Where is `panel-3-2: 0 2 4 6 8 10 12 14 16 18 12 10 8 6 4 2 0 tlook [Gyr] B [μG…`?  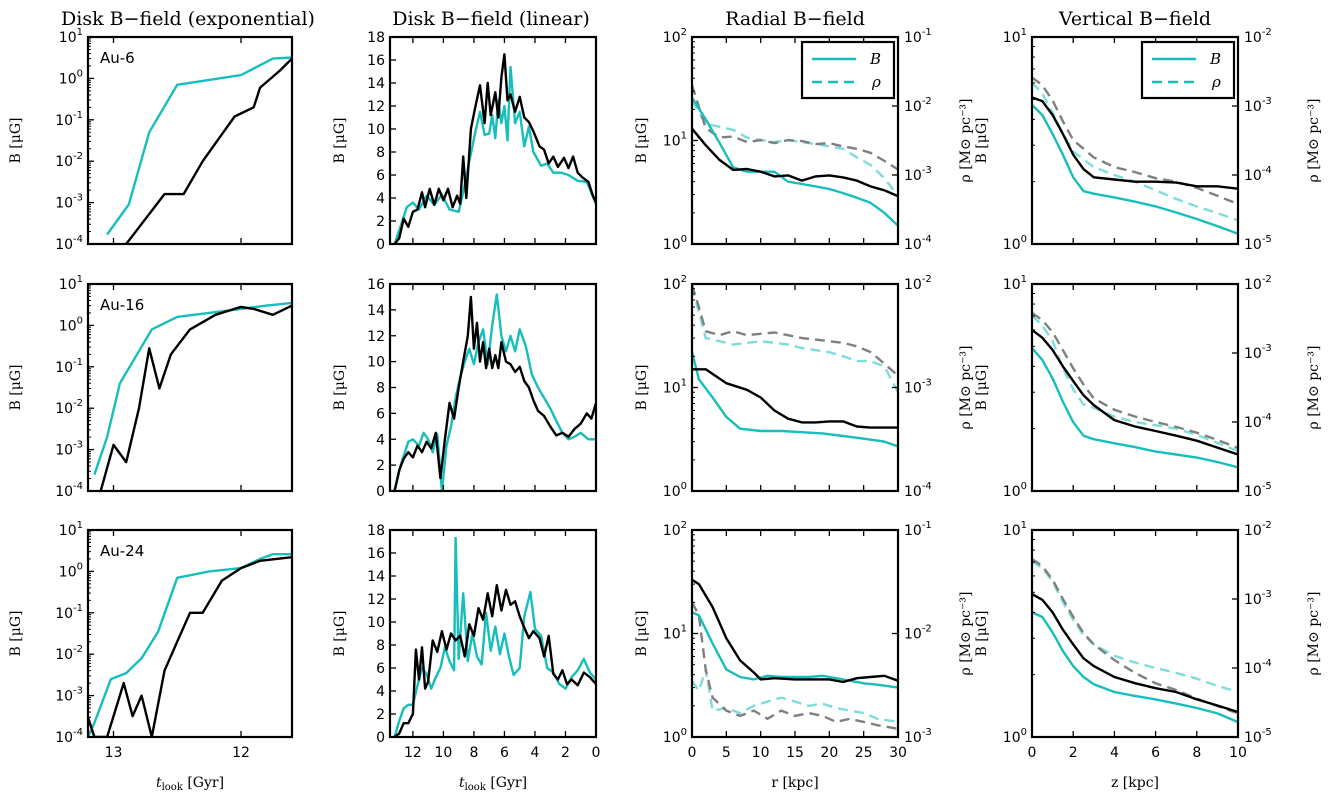
panel-3-2: 0 2 4 6 8 10 12 14 16 18 12 10 8 6 4 2 0 tlook [Gyr] B [μG… is located at coordinates (466, 658).